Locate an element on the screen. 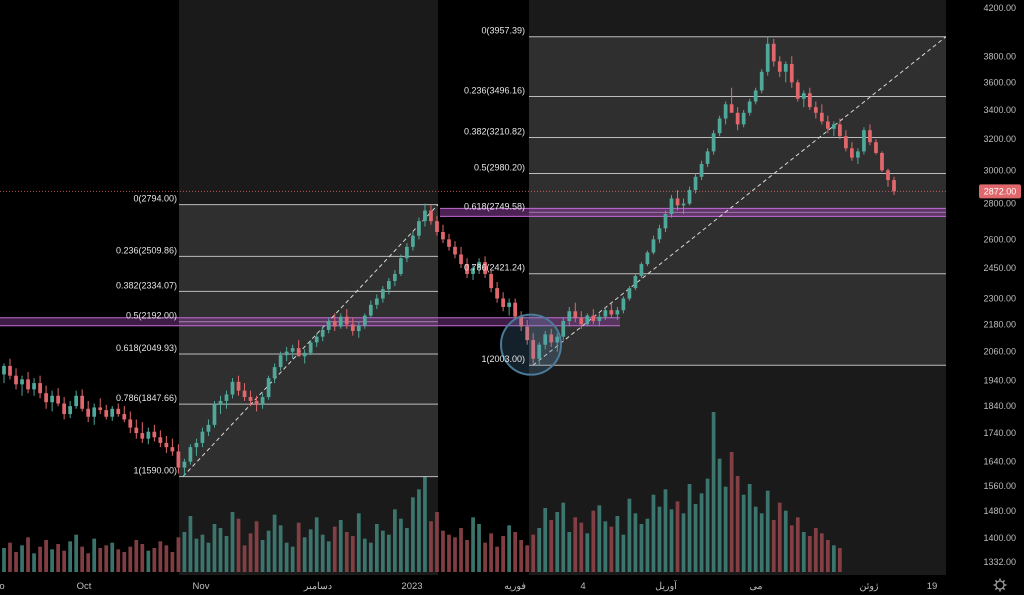 The height and width of the screenshot is (595, 1024). price-axis-background is located at coordinates (986, 297).